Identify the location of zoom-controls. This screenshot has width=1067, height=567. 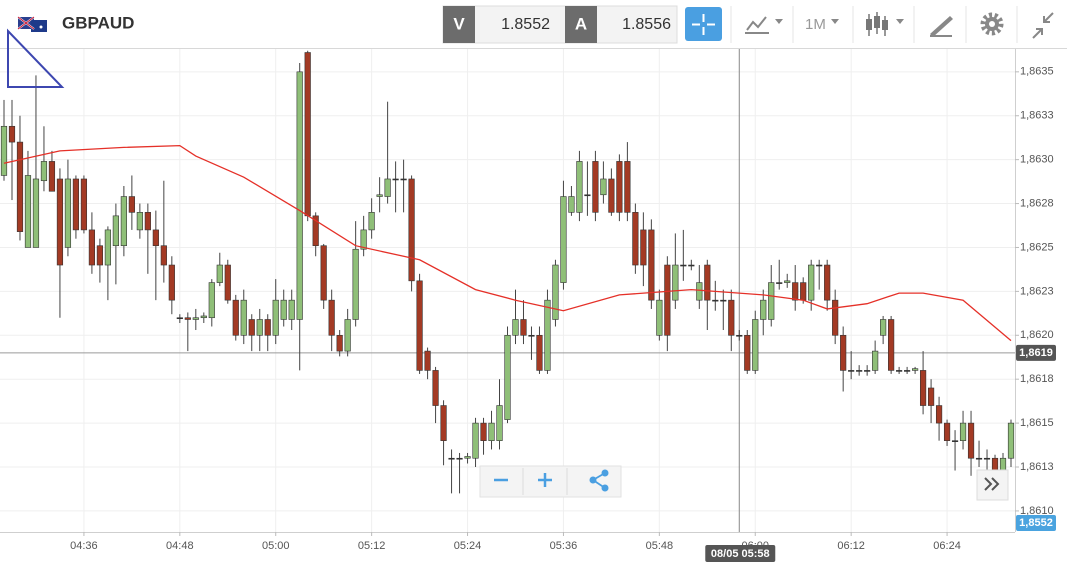
(550, 481).